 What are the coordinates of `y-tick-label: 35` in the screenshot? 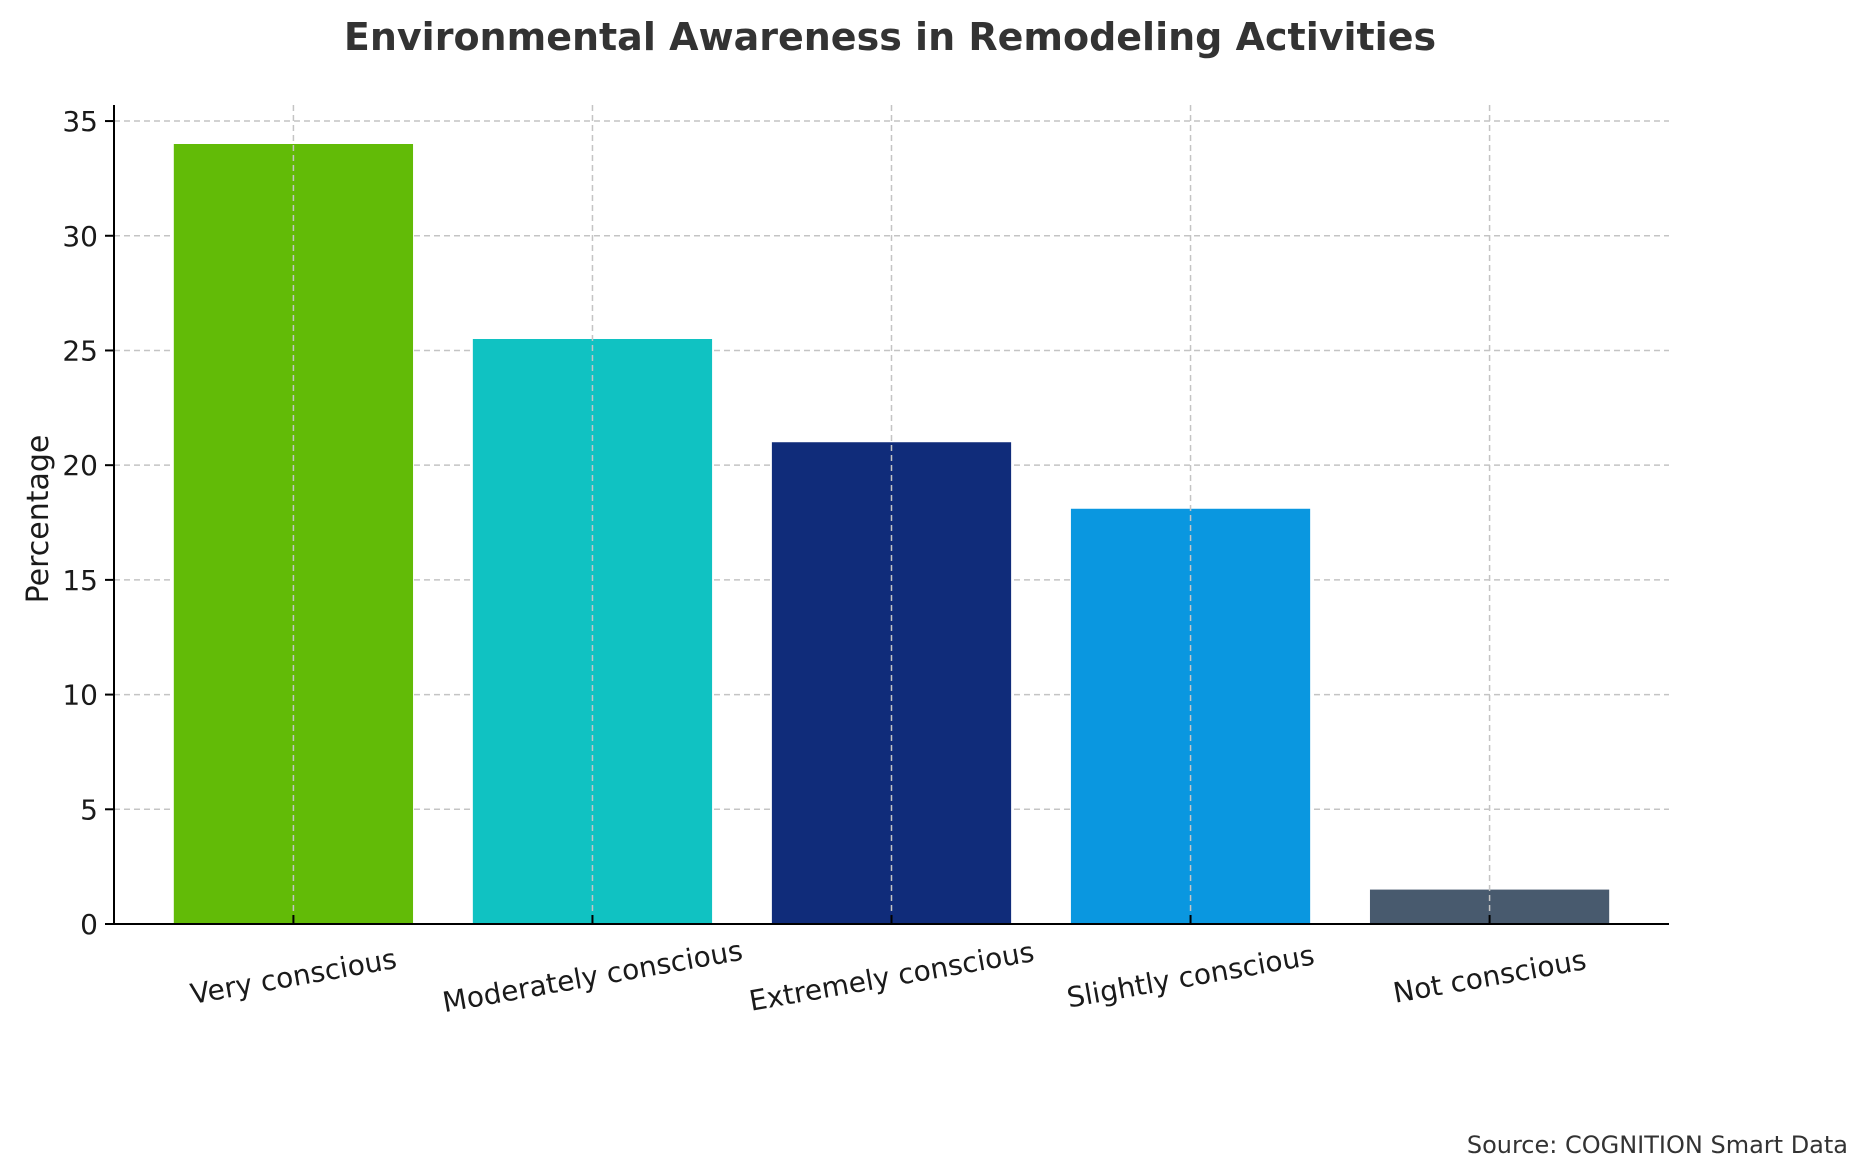 It's located at (80, 121).